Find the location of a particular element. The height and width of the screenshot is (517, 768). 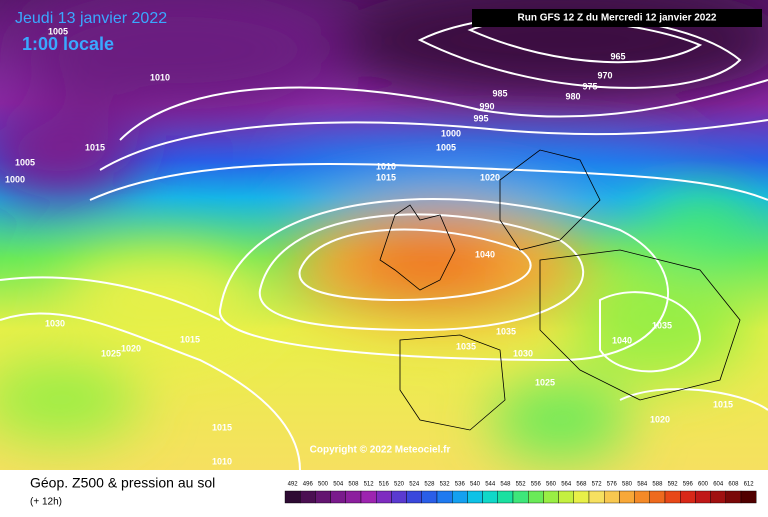

legend-label: 492 is located at coordinates (293, 485).